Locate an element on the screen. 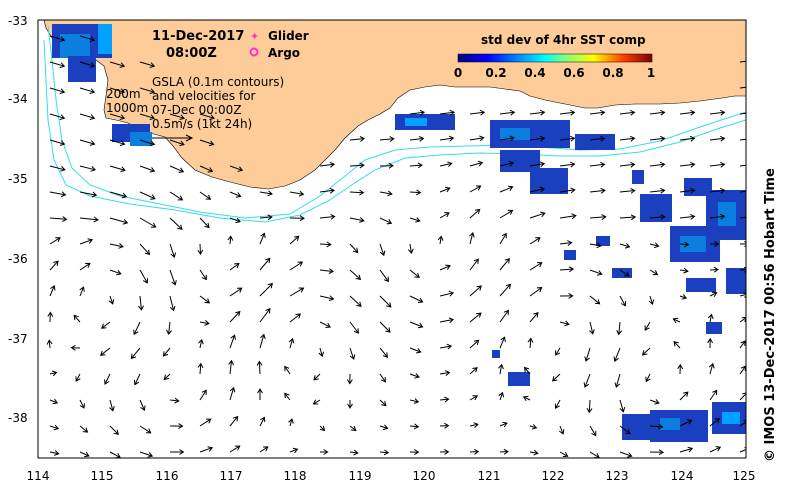  gsla-line-3: 07-Dec 00:00Z is located at coordinates (196, 110).